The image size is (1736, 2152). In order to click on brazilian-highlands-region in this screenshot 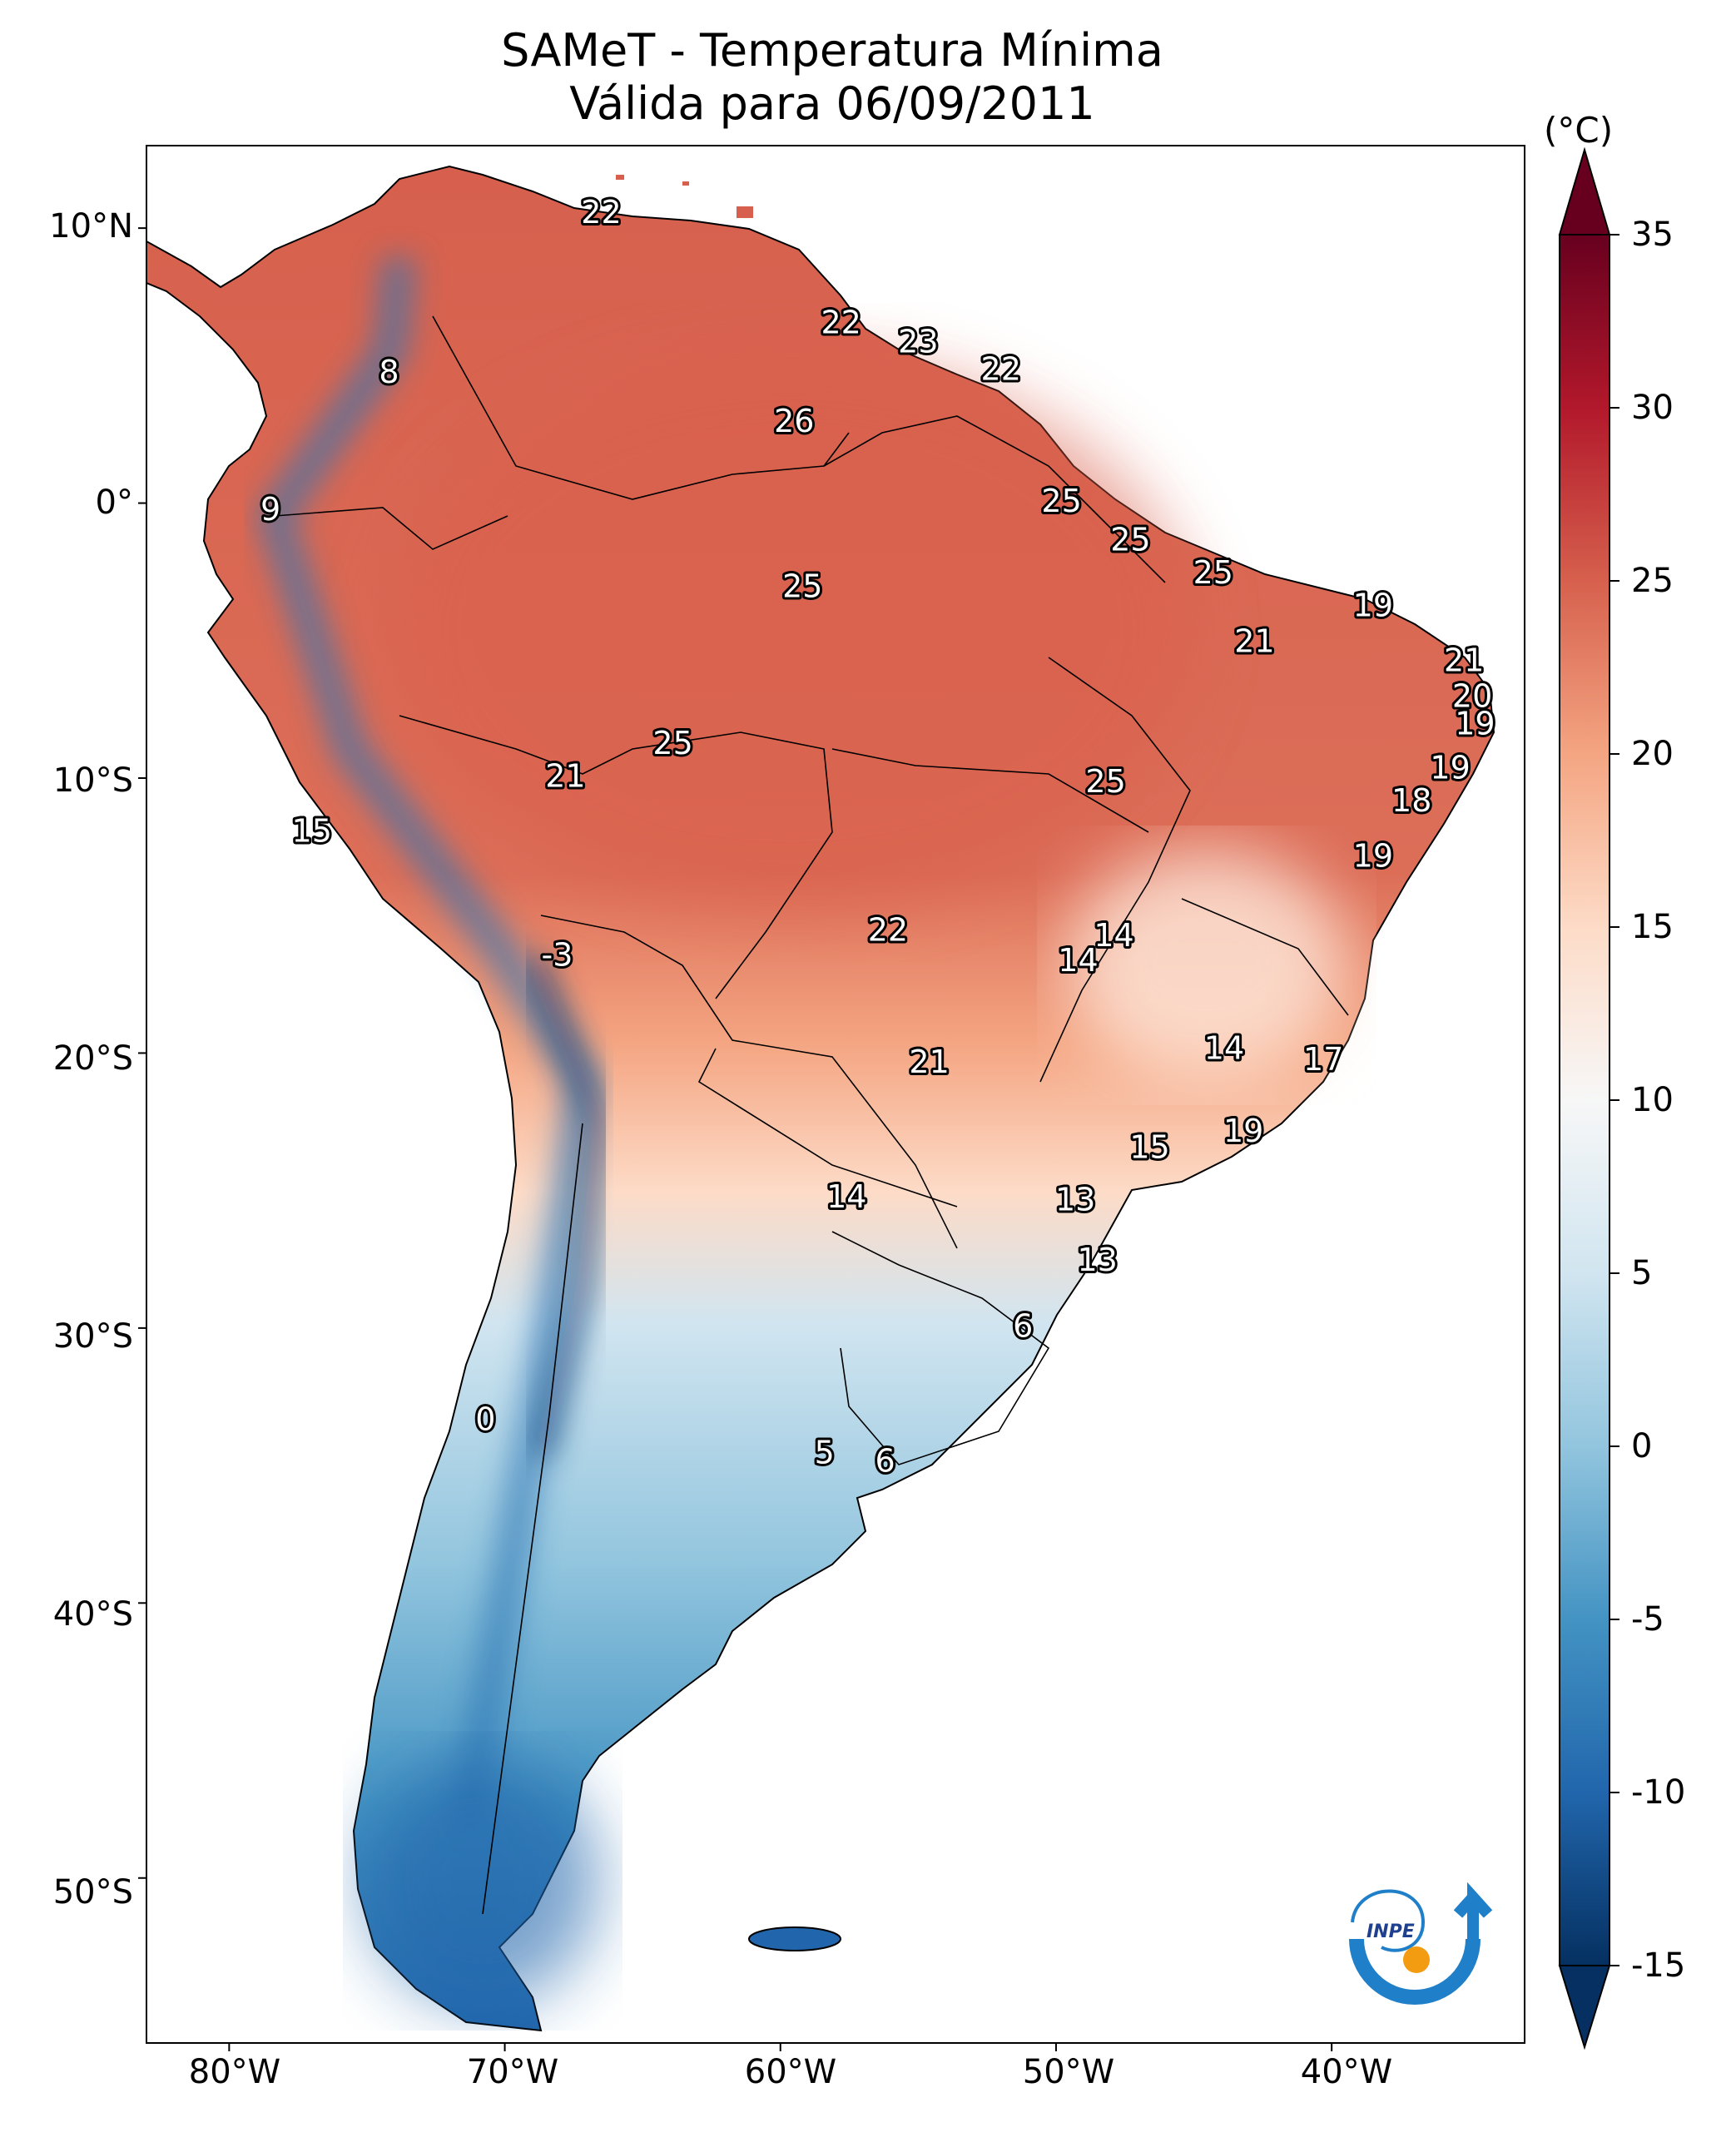, I will do `click(1207, 965)`.